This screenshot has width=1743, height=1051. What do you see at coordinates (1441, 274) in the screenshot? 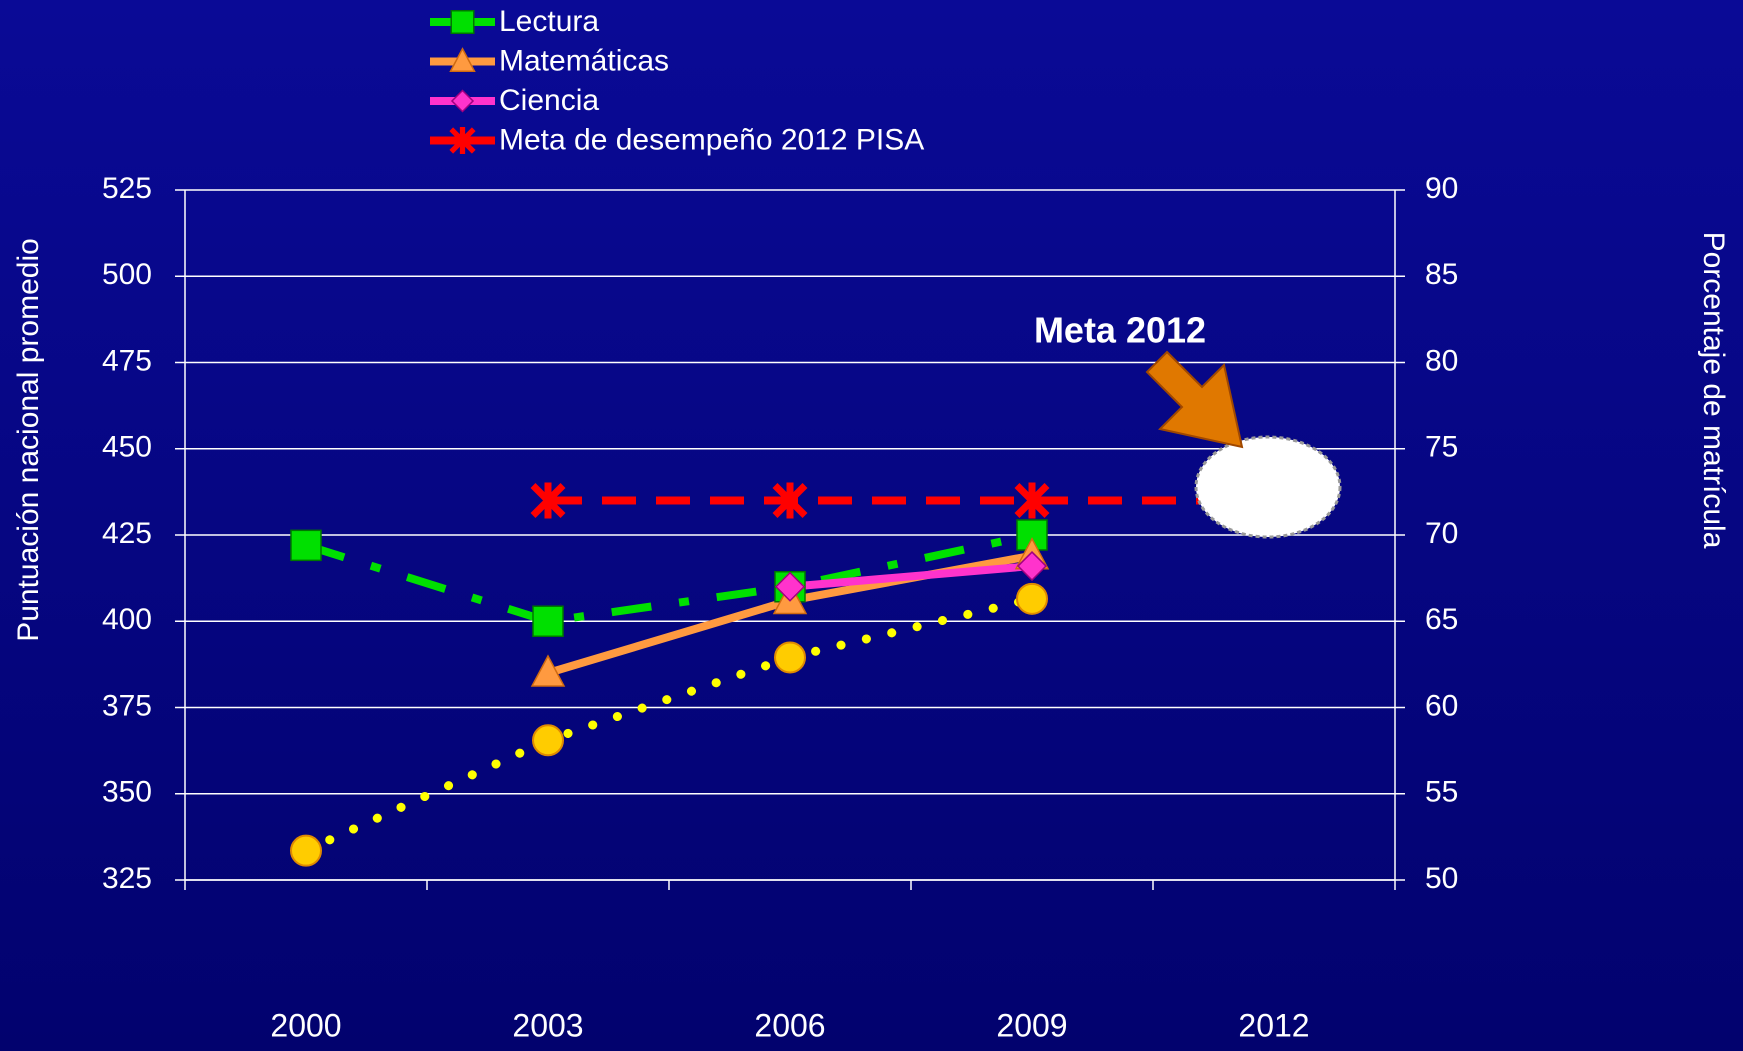
I see `y2-tick-label: 85` at bounding box center [1441, 274].